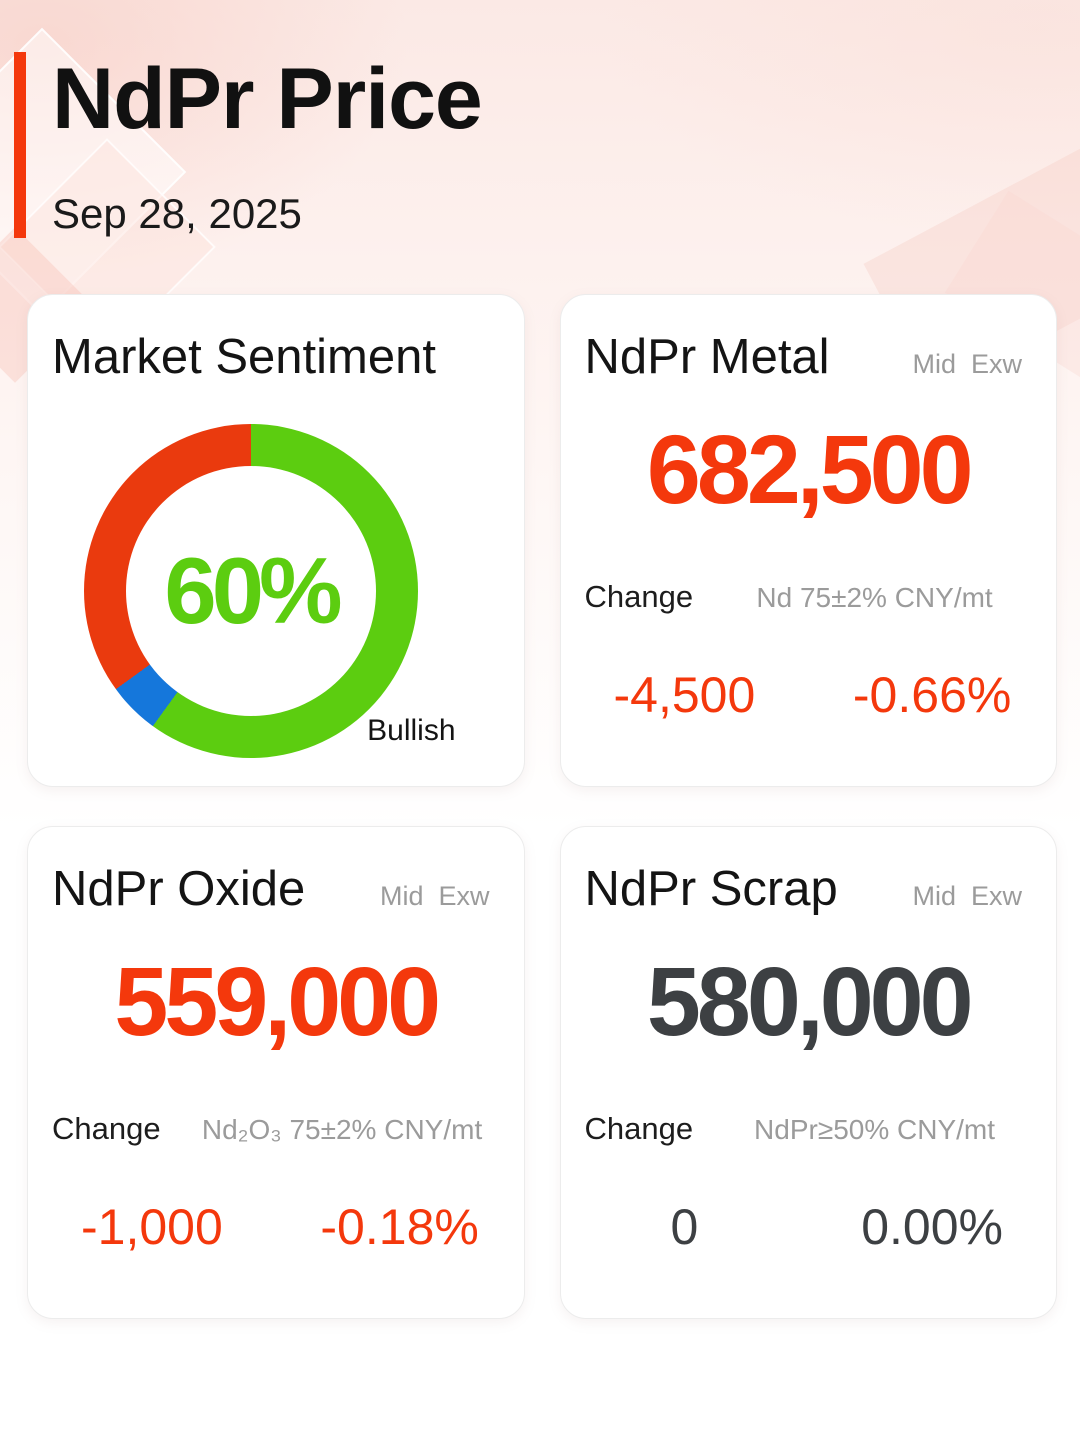 The height and width of the screenshot is (1434, 1080). I want to click on change-percent: -0.18%, so click(399, 1227).